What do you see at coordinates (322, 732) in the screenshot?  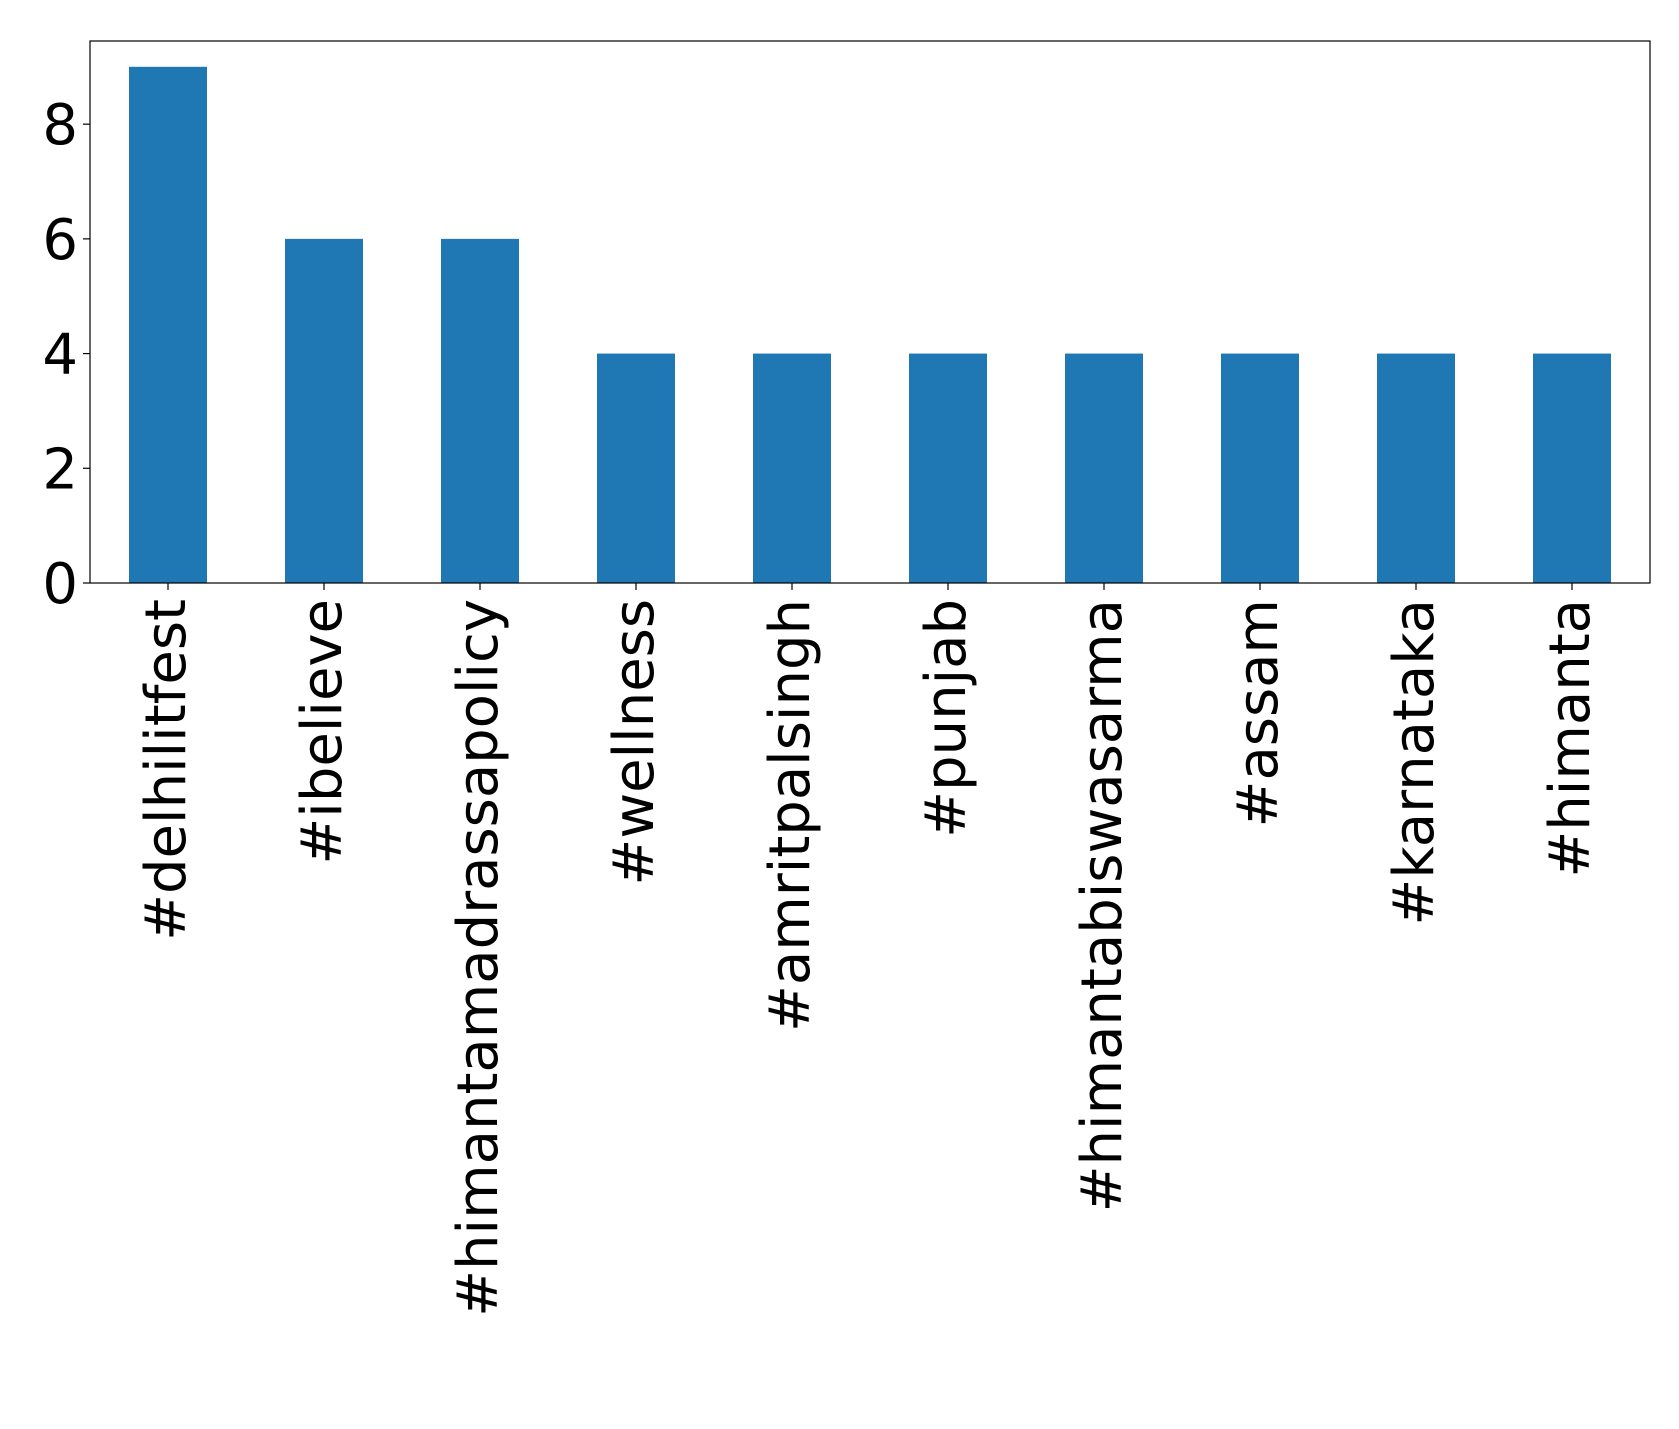 I see `x-tick-label: #ibelieve` at bounding box center [322, 732].